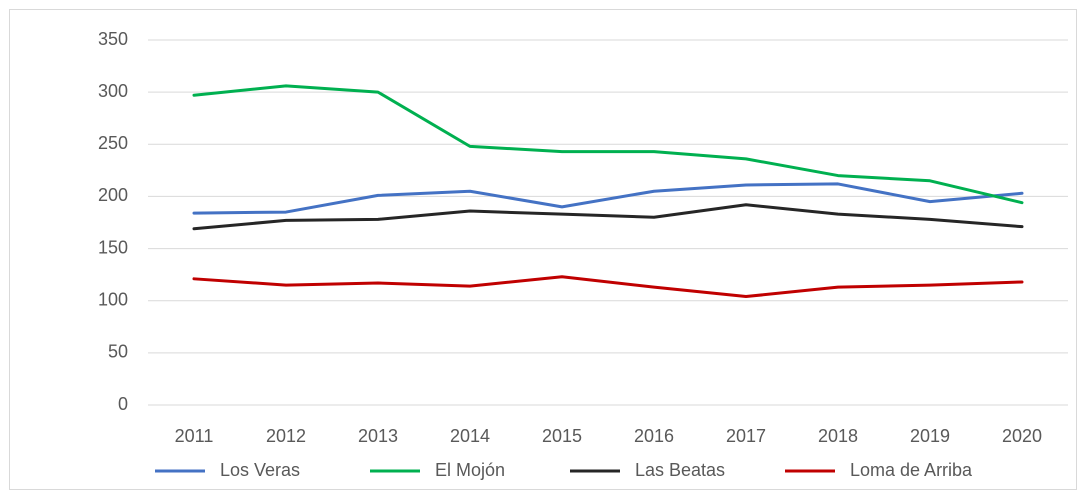 The width and height of the screenshot is (1086, 499). Describe the element at coordinates (746, 436) in the screenshot. I see `x-tick-label: 2017` at that location.